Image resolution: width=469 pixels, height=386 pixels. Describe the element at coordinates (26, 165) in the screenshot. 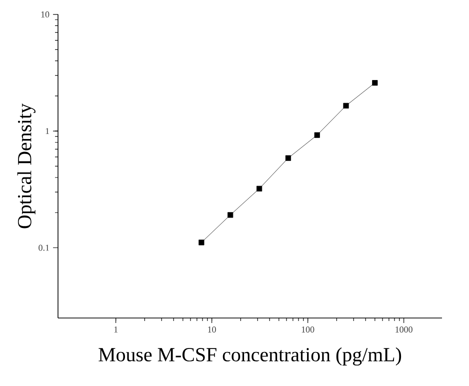

I see `y-axis-title: Optical Density` at that location.